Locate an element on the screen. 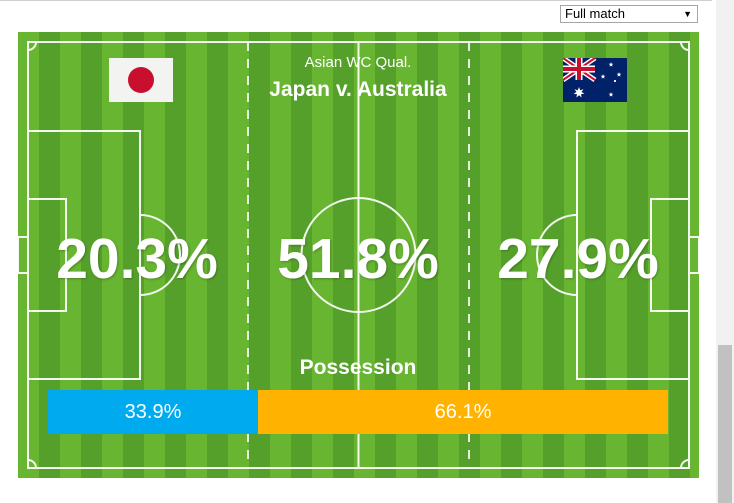 The image size is (734, 503). away-possession-value: 66.1% is located at coordinates (463, 412).